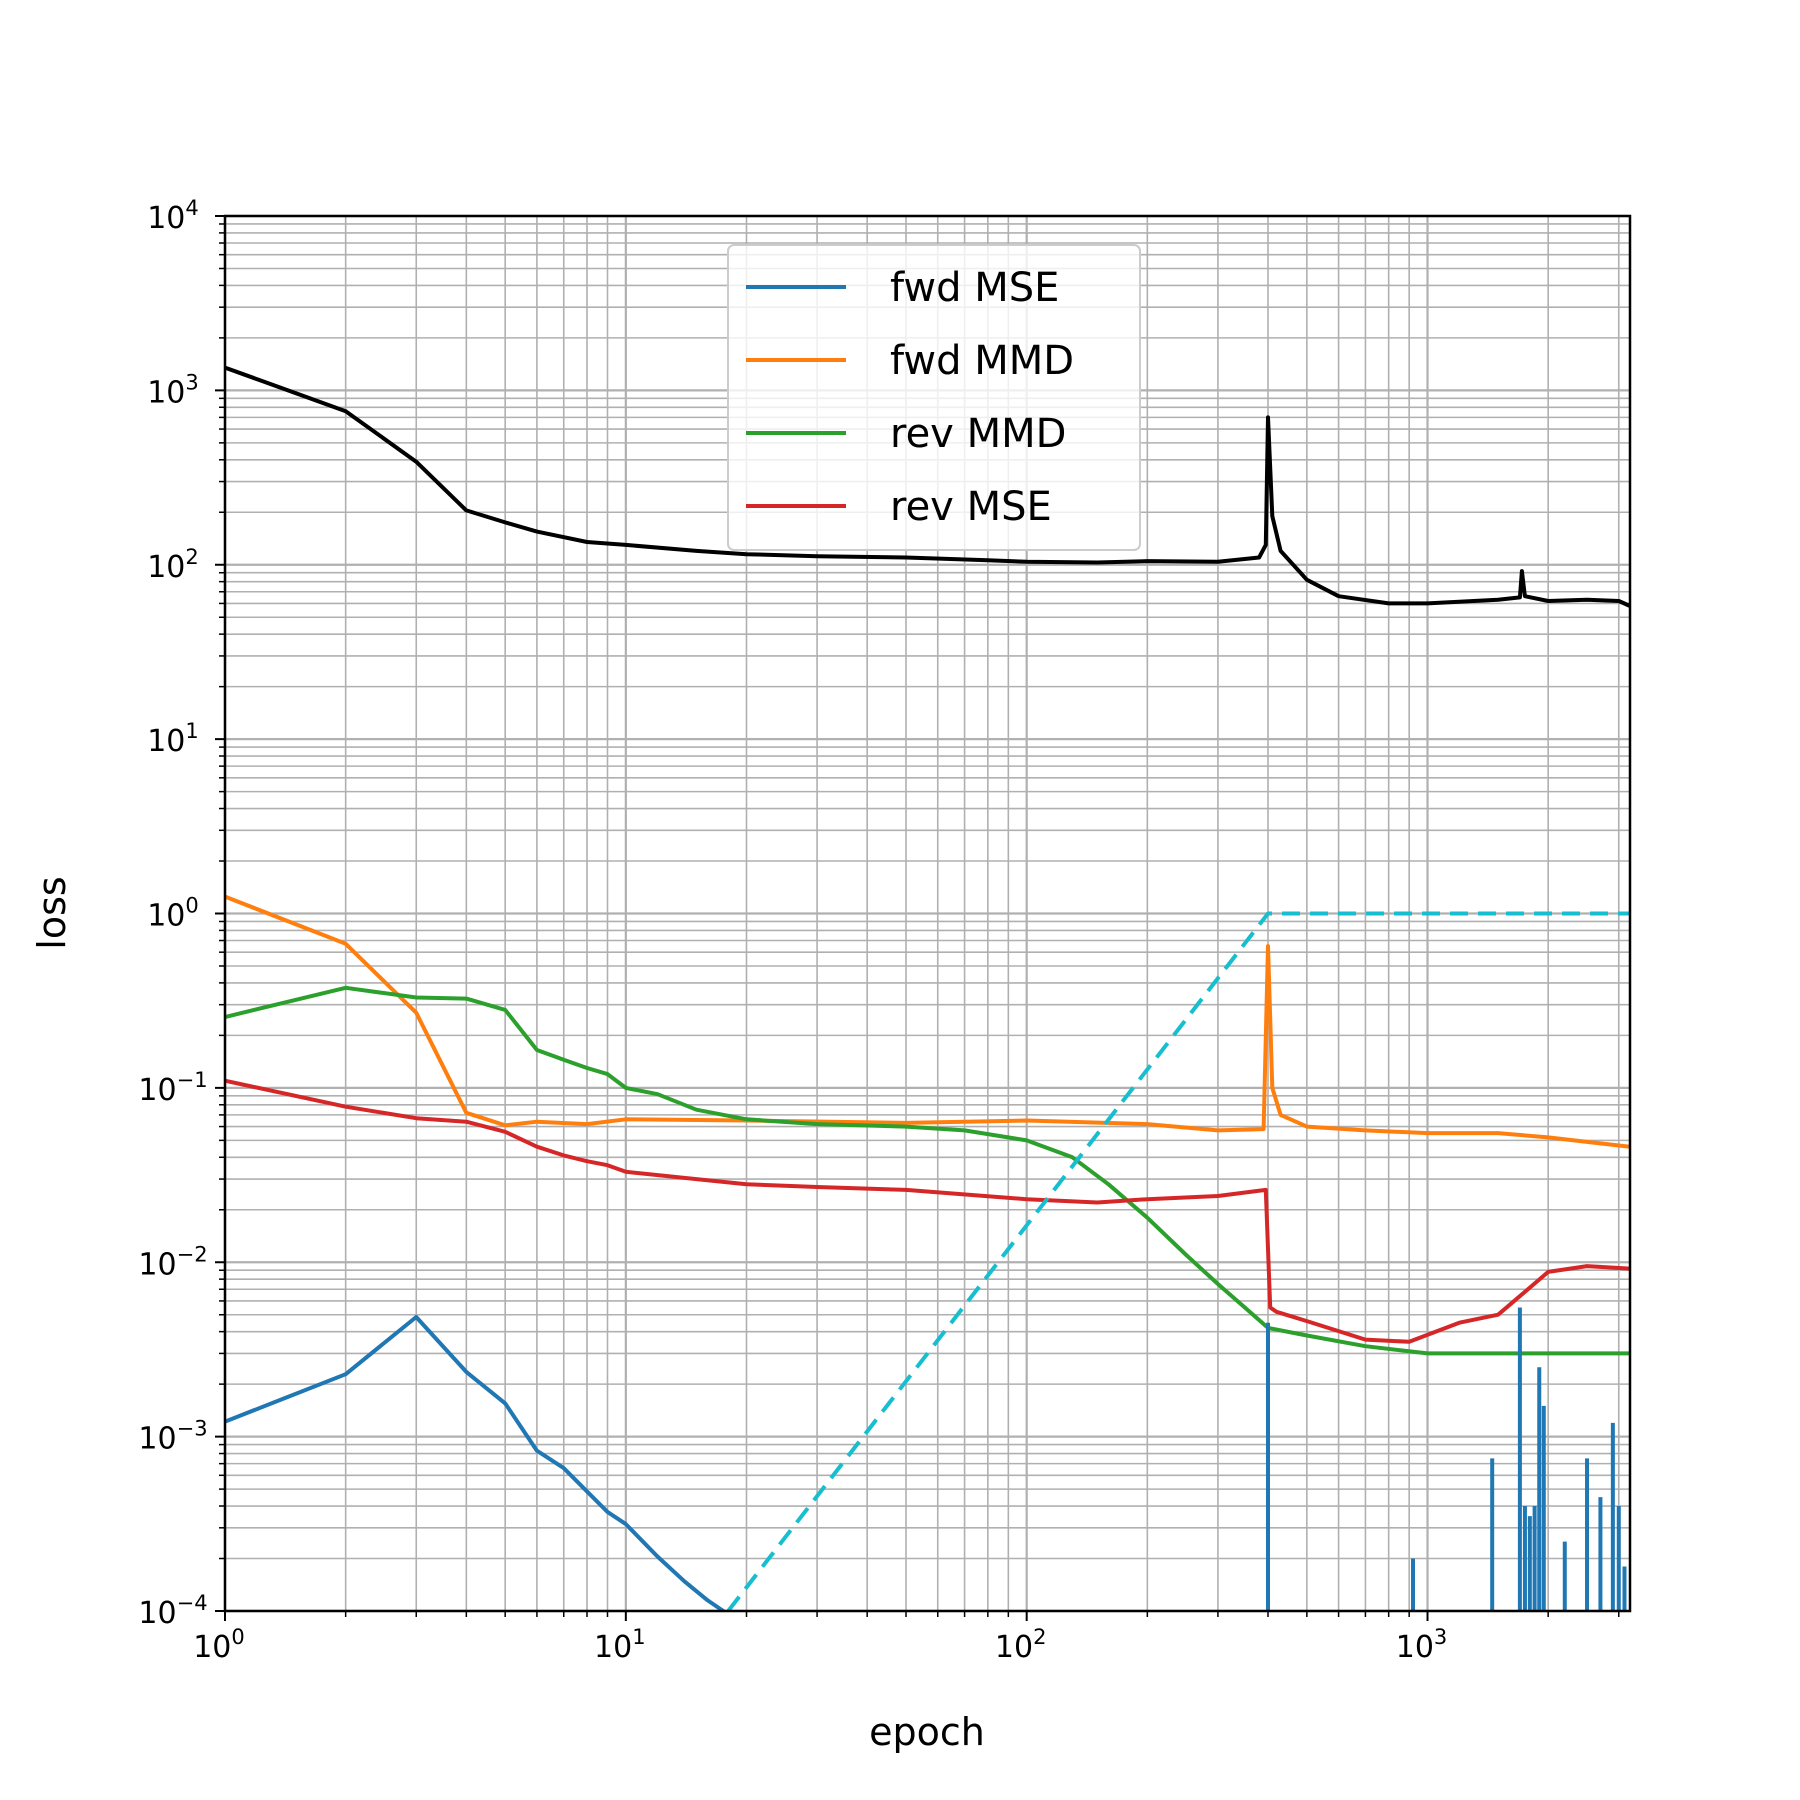 The width and height of the screenshot is (1800, 1800). I want to click on legend-label: rev MMD, so click(978, 434).